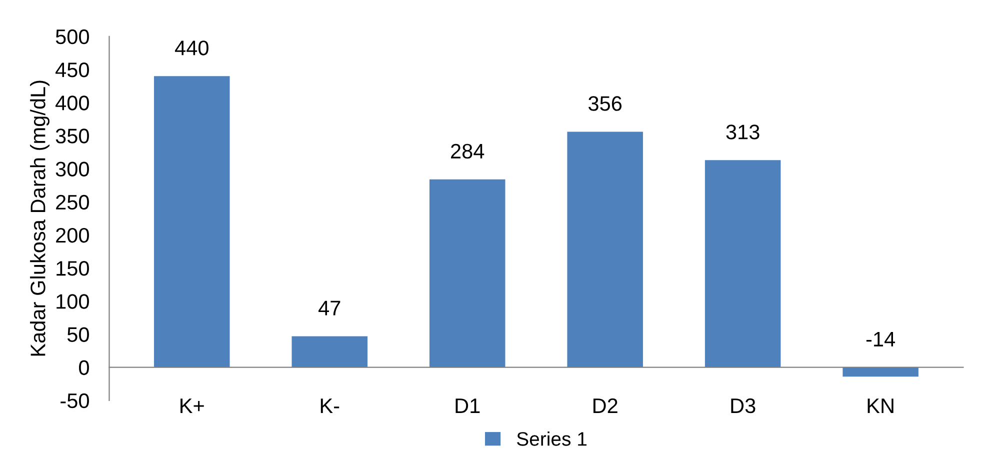 The image size is (993, 455). Describe the element at coordinates (881, 339) in the screenshot. I see `data-label: -14` at that location.